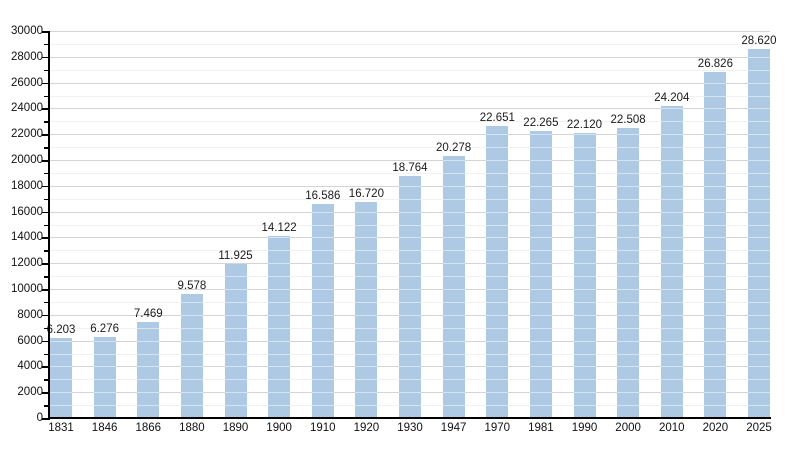 This screenshot has width=800, height=450. Describe the element at coordinates (279, 227) in the screenshot. I see `bar-value-label: 14.122` at that location.